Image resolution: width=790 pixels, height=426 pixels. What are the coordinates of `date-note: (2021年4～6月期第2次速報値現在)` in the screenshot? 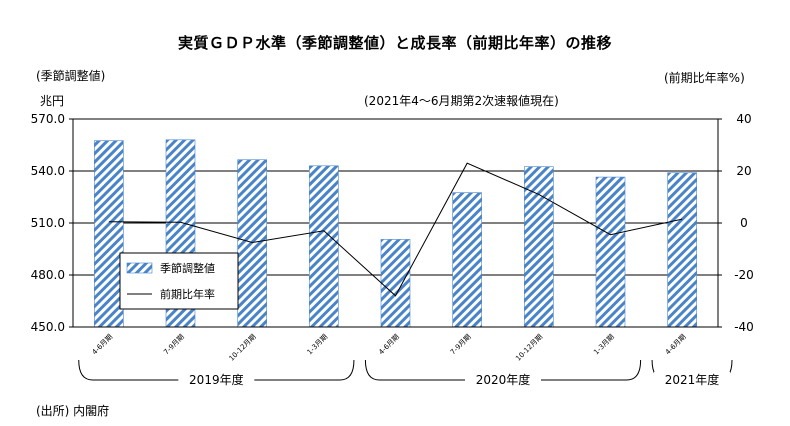 It's located at (461, 101).